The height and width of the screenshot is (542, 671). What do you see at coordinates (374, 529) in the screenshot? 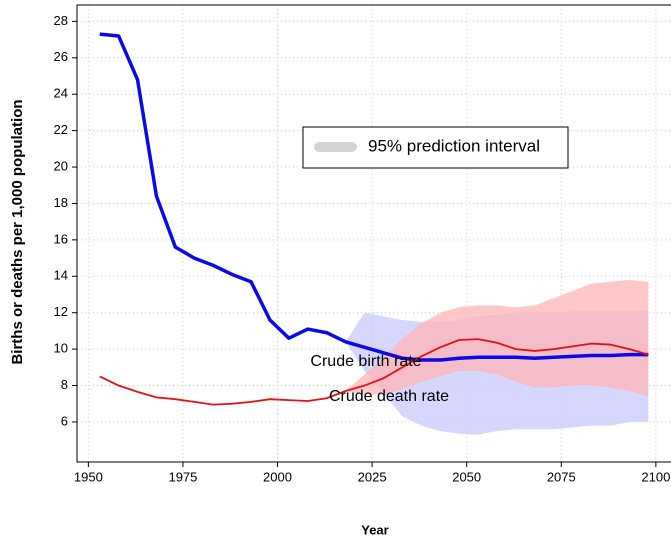
I see `x-axis-label: Year` at bounding box center [374, 529].